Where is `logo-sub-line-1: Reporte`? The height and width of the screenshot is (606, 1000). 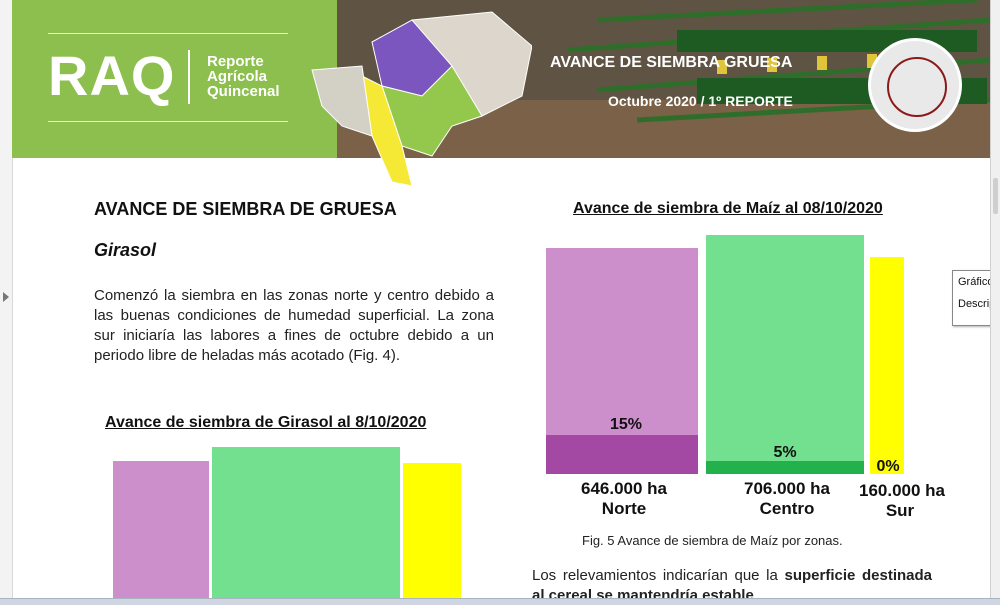 logo-sub-line-1: Reporte is located at coordinates (235, 61).